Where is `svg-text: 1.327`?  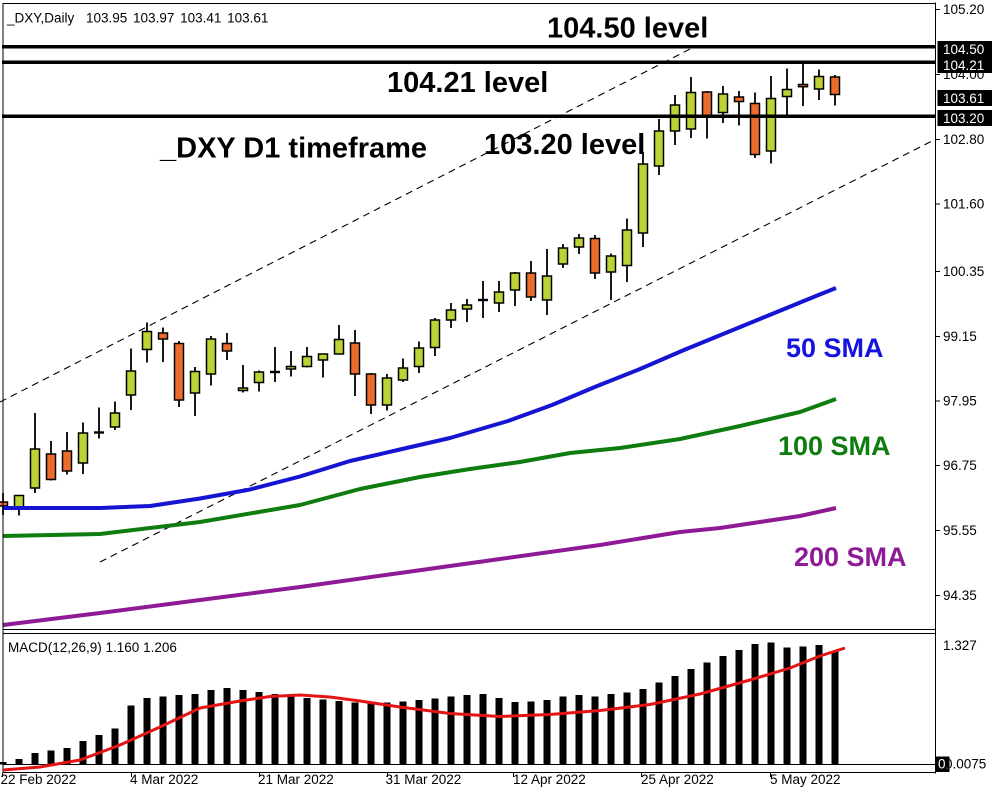
svg-text: 1.327 is located at coordinates (960, 645).